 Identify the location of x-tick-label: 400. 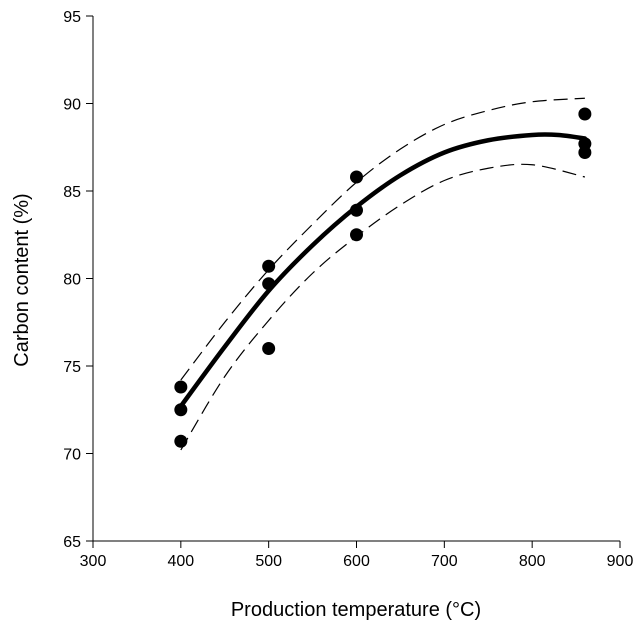
(180, 561).